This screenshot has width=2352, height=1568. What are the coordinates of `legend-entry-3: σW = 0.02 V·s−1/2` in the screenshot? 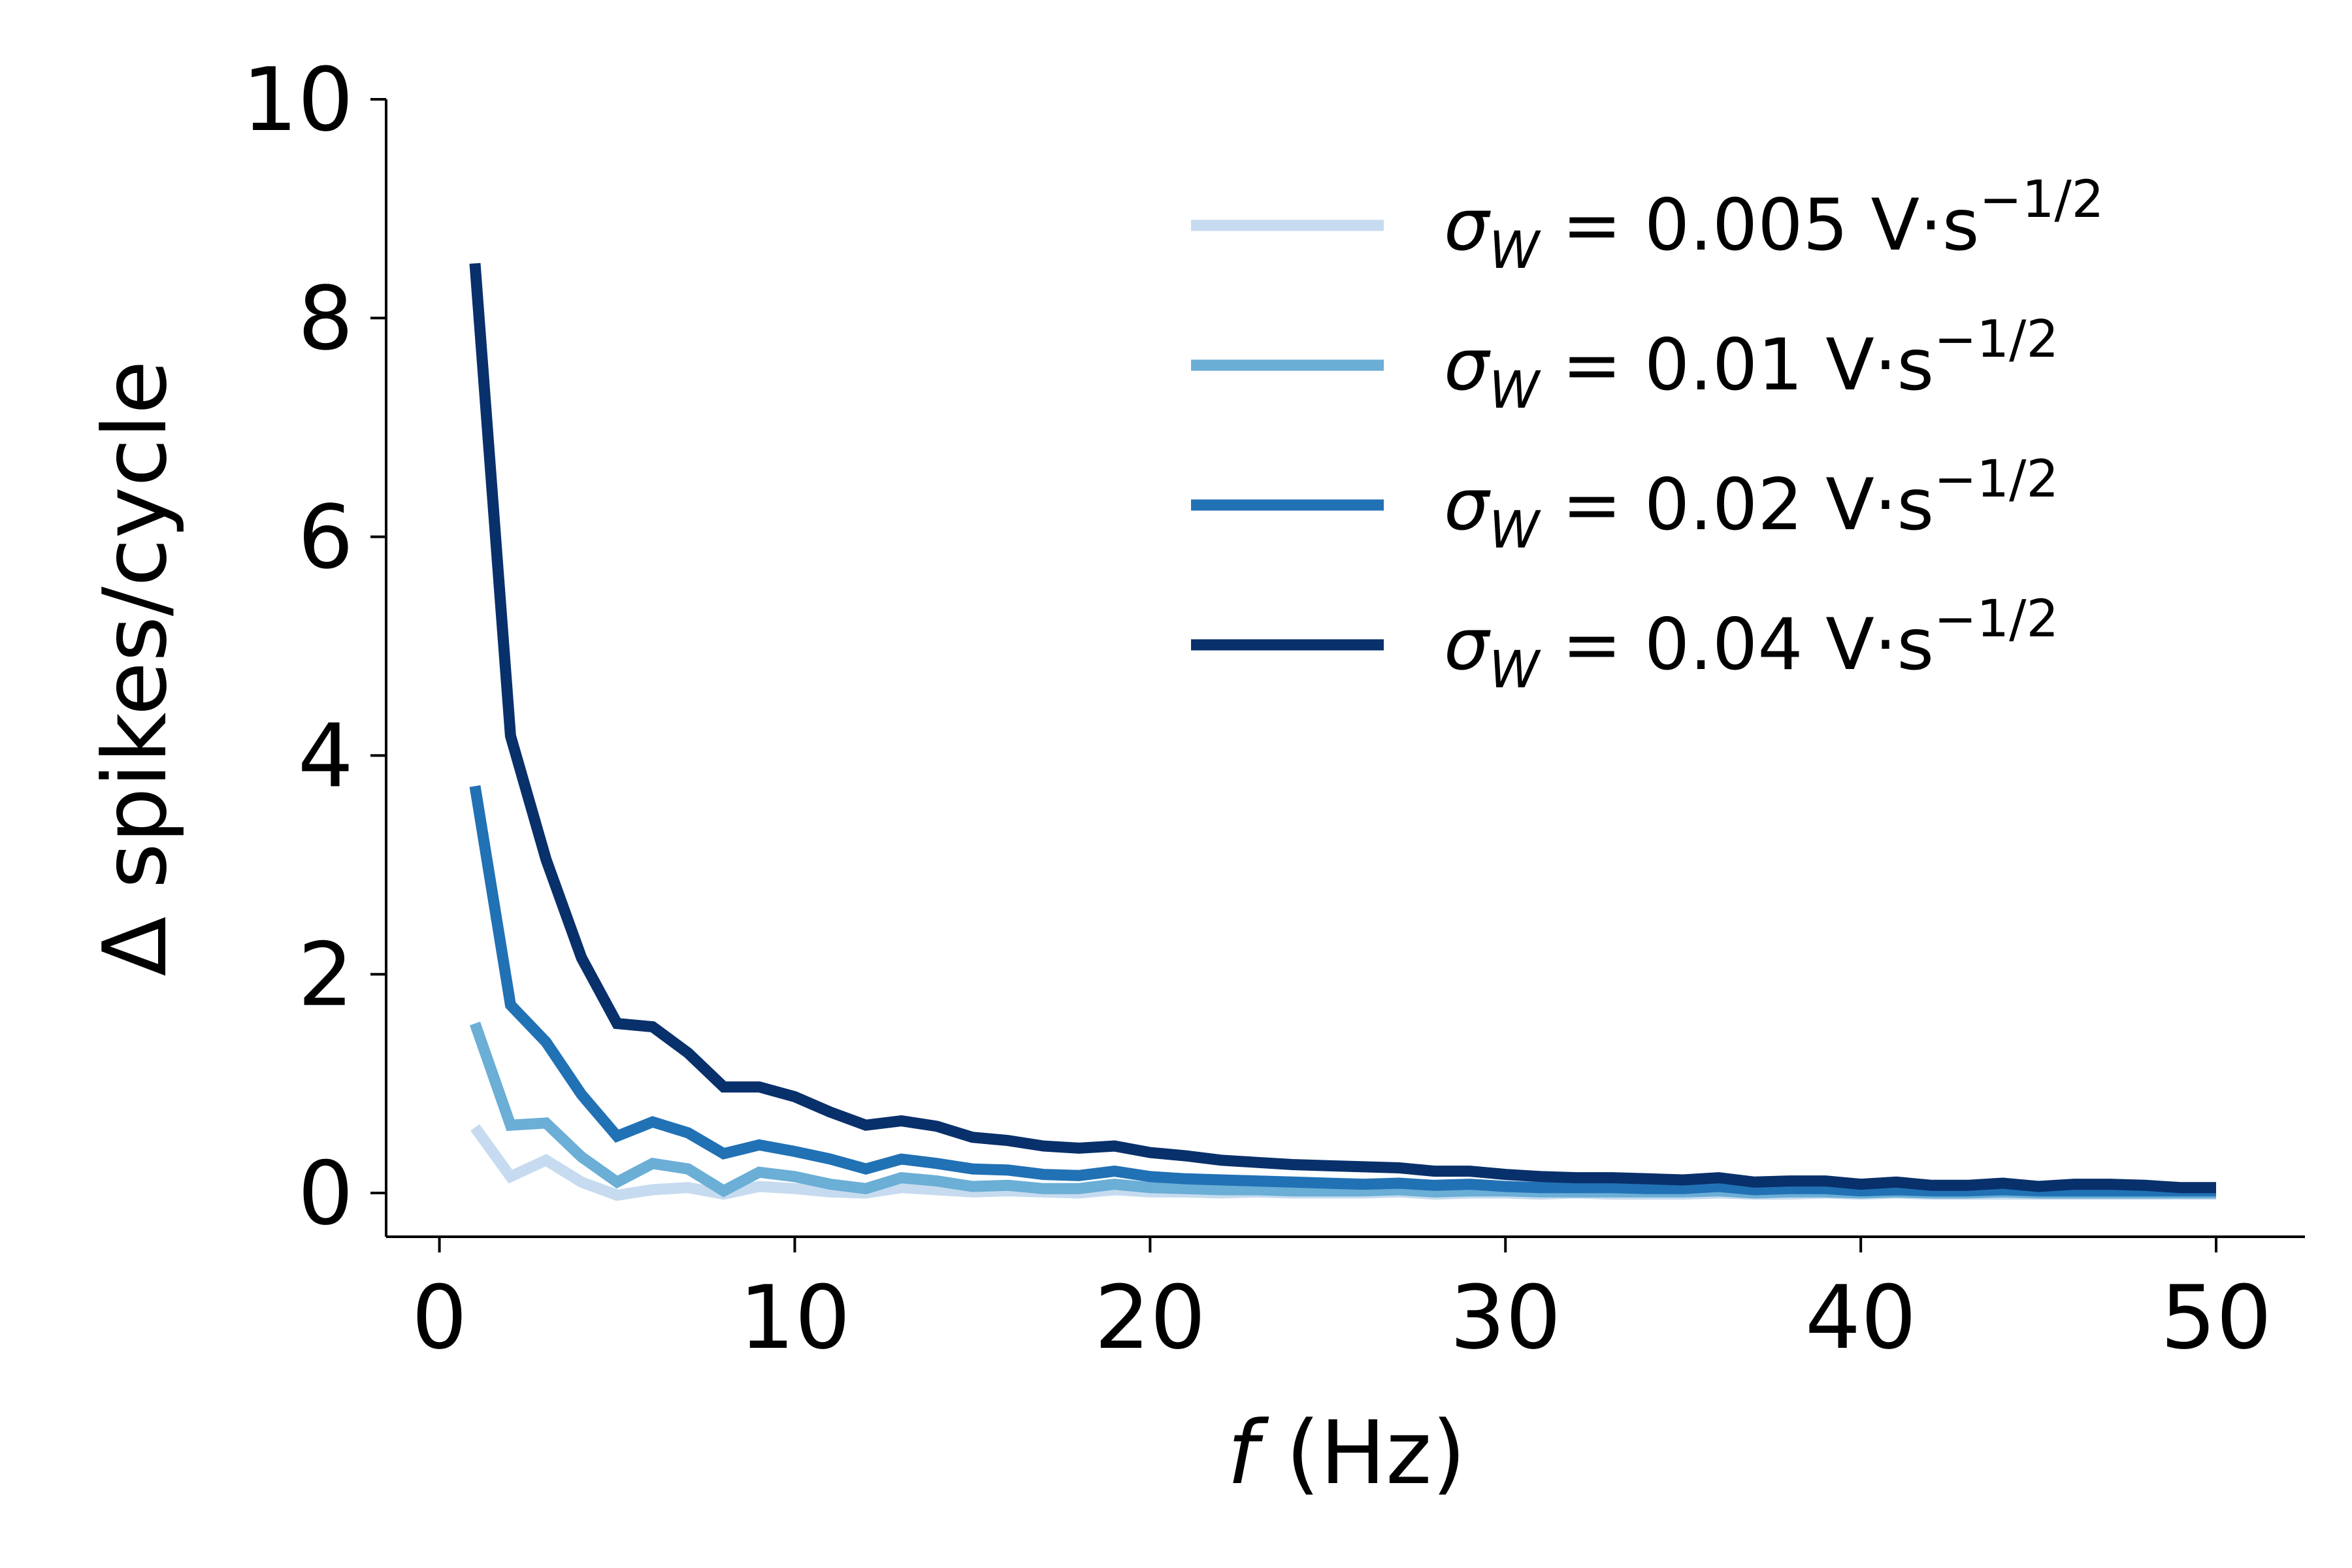 It's located at (1625, 505).